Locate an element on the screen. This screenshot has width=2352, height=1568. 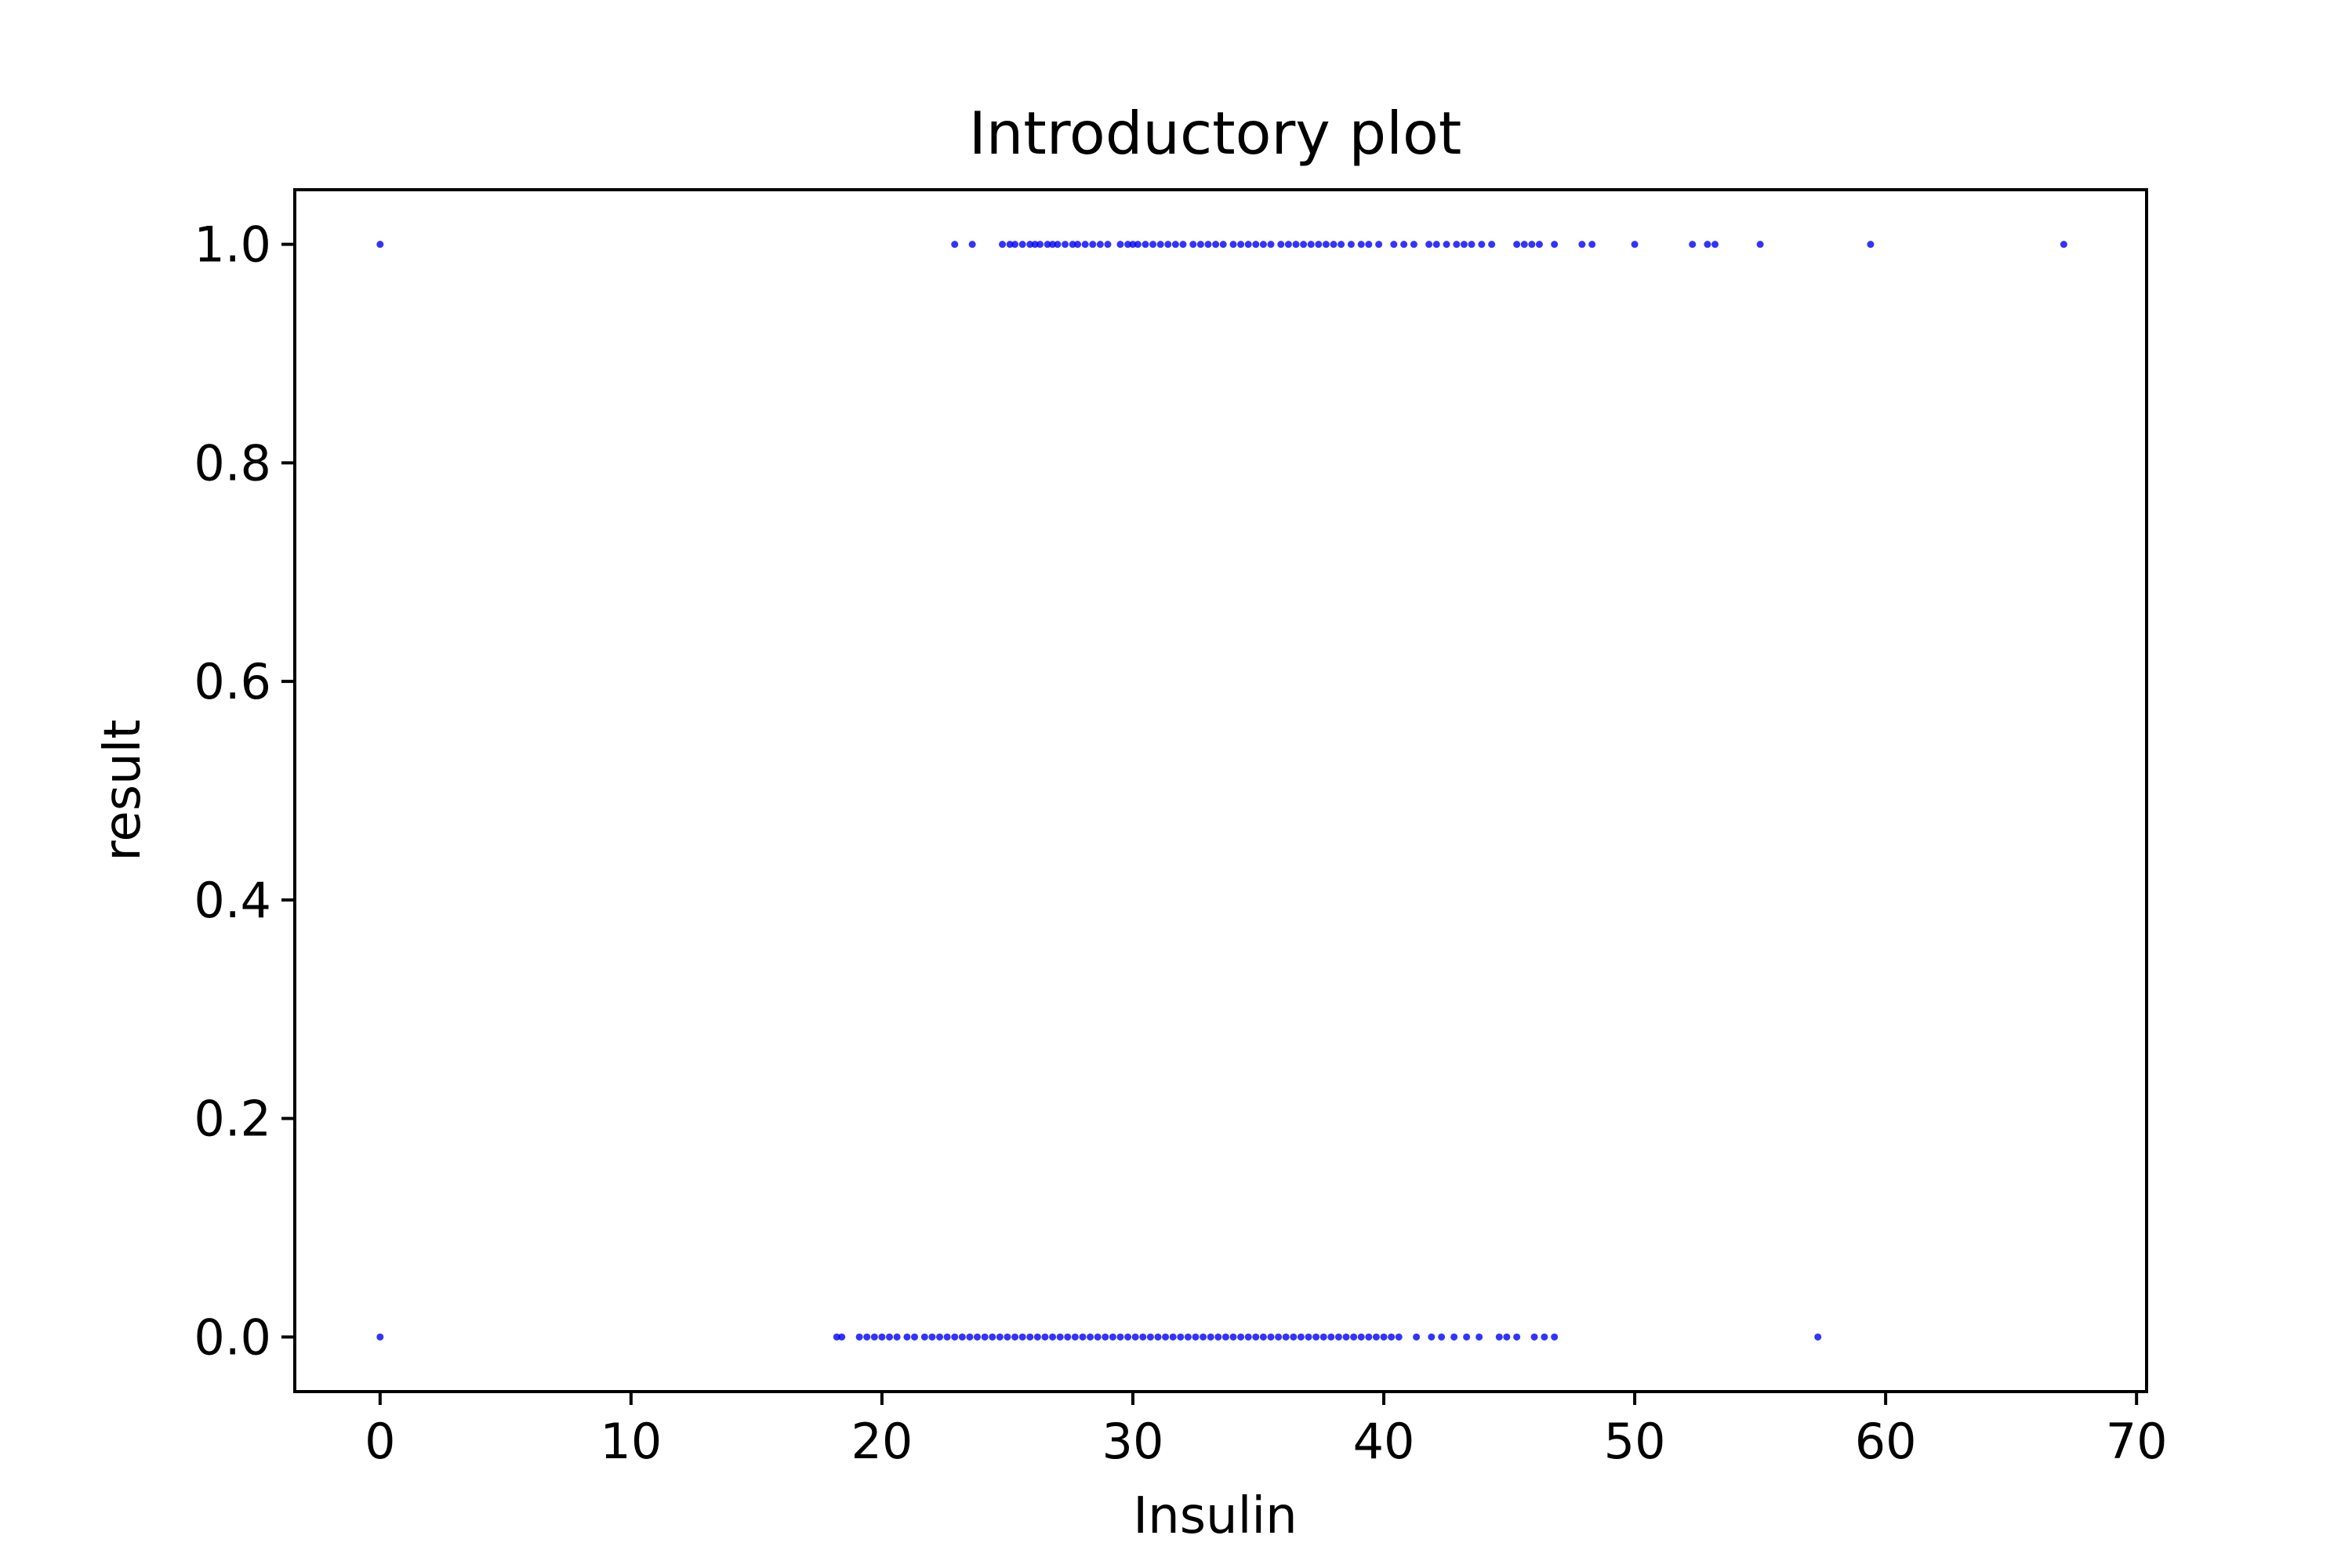
y-tick-label: 1.0 is located at coordinates (232, 245).